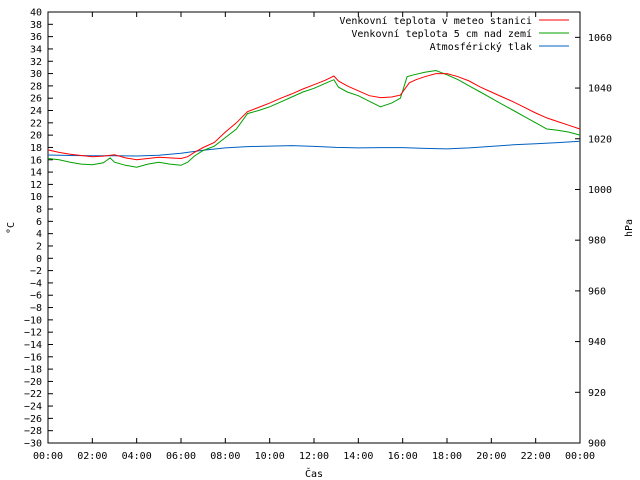  I want to click on left-tick-label: 16, so click(36, 160).